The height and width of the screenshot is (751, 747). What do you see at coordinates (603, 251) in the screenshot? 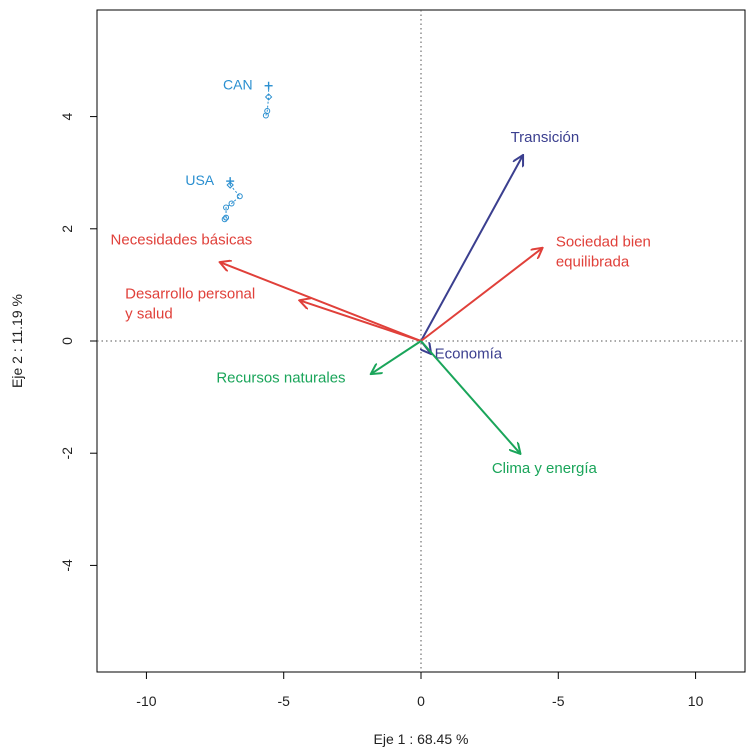
I see `vector-label-sociedad-bien: Sociedad bien equilibrada` at bounding box center [603, 251].